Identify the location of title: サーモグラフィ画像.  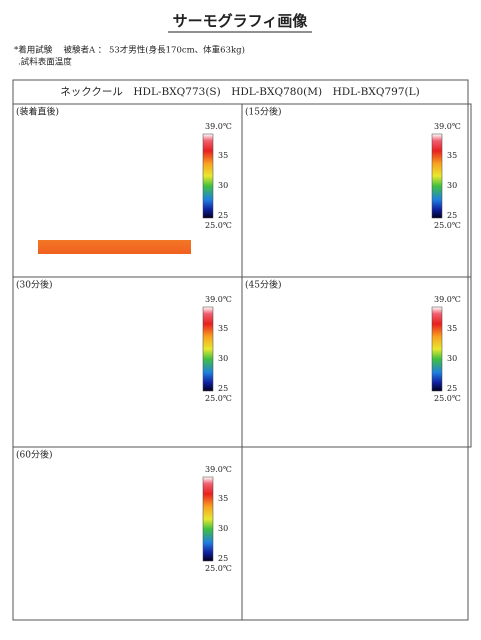
(241, 21).